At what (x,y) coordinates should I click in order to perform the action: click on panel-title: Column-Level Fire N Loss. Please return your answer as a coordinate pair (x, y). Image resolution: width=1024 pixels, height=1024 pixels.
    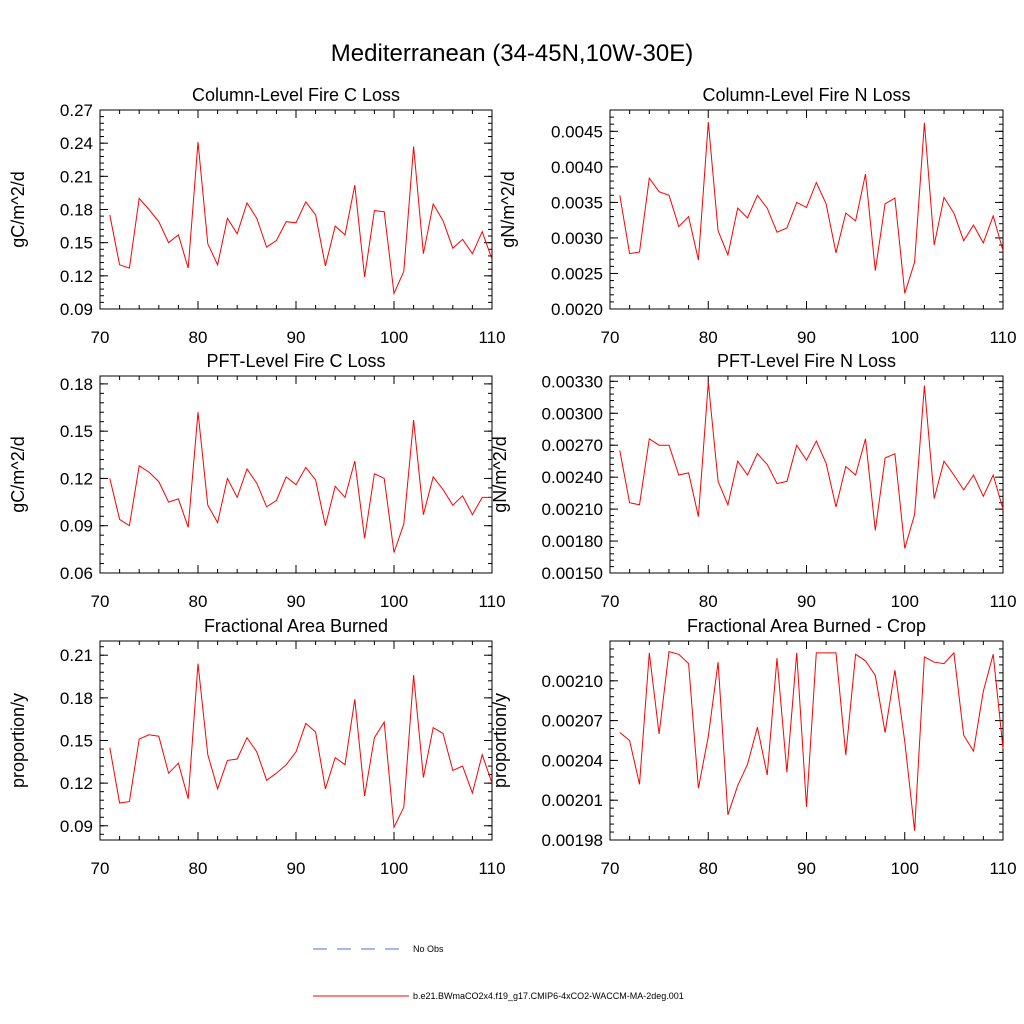
    Looking at the image, I should click on (806, 95).